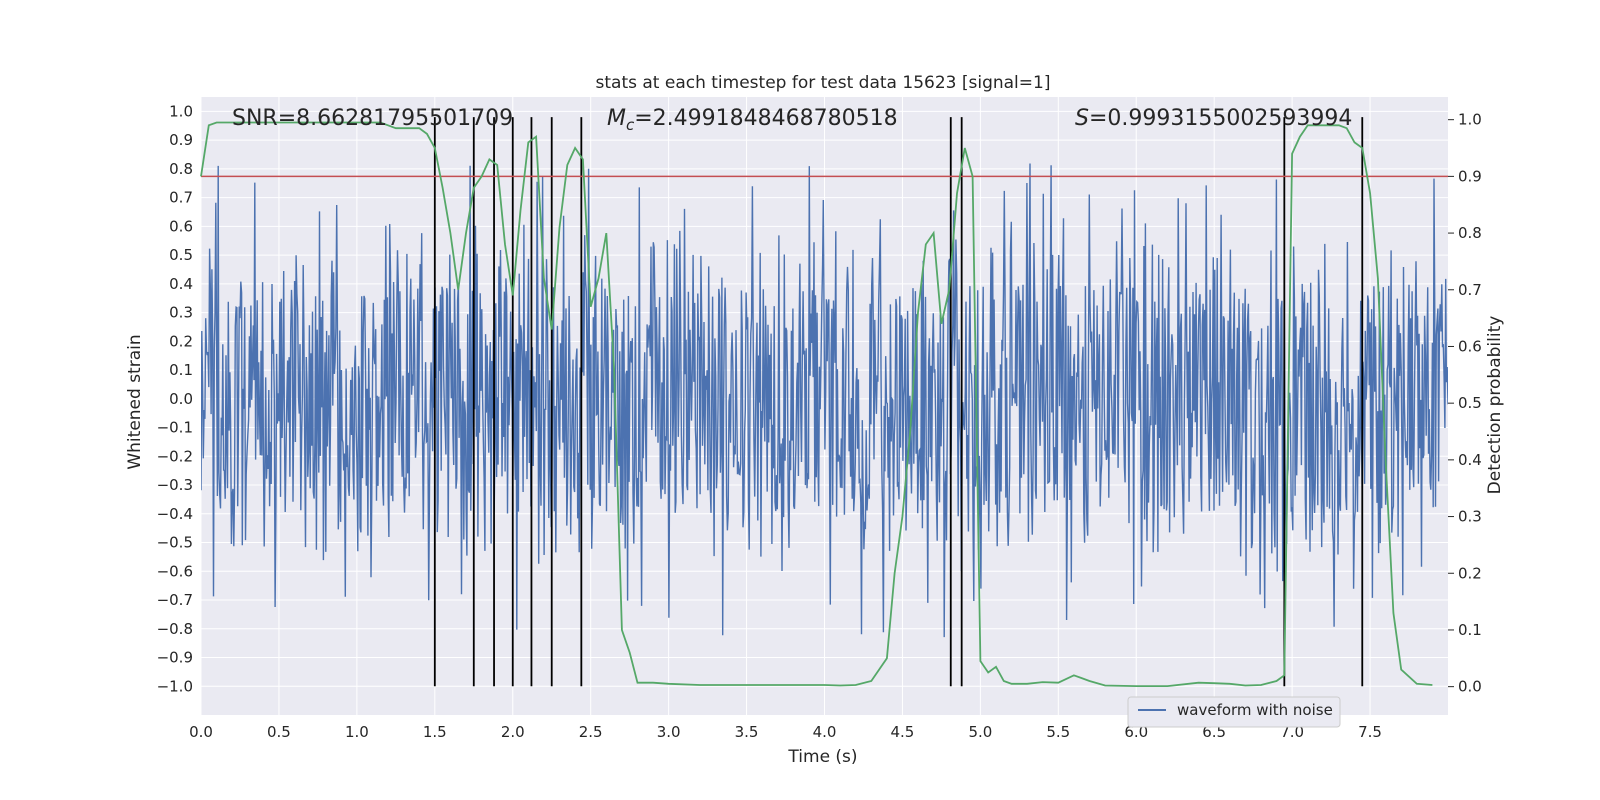 The height and width of the screenshot is (800, 1600). What do you see at coordinates (1470, 630) in the screenshot?
I see `y2-tick-label: 0.1` at bounding box center [1470, 630].